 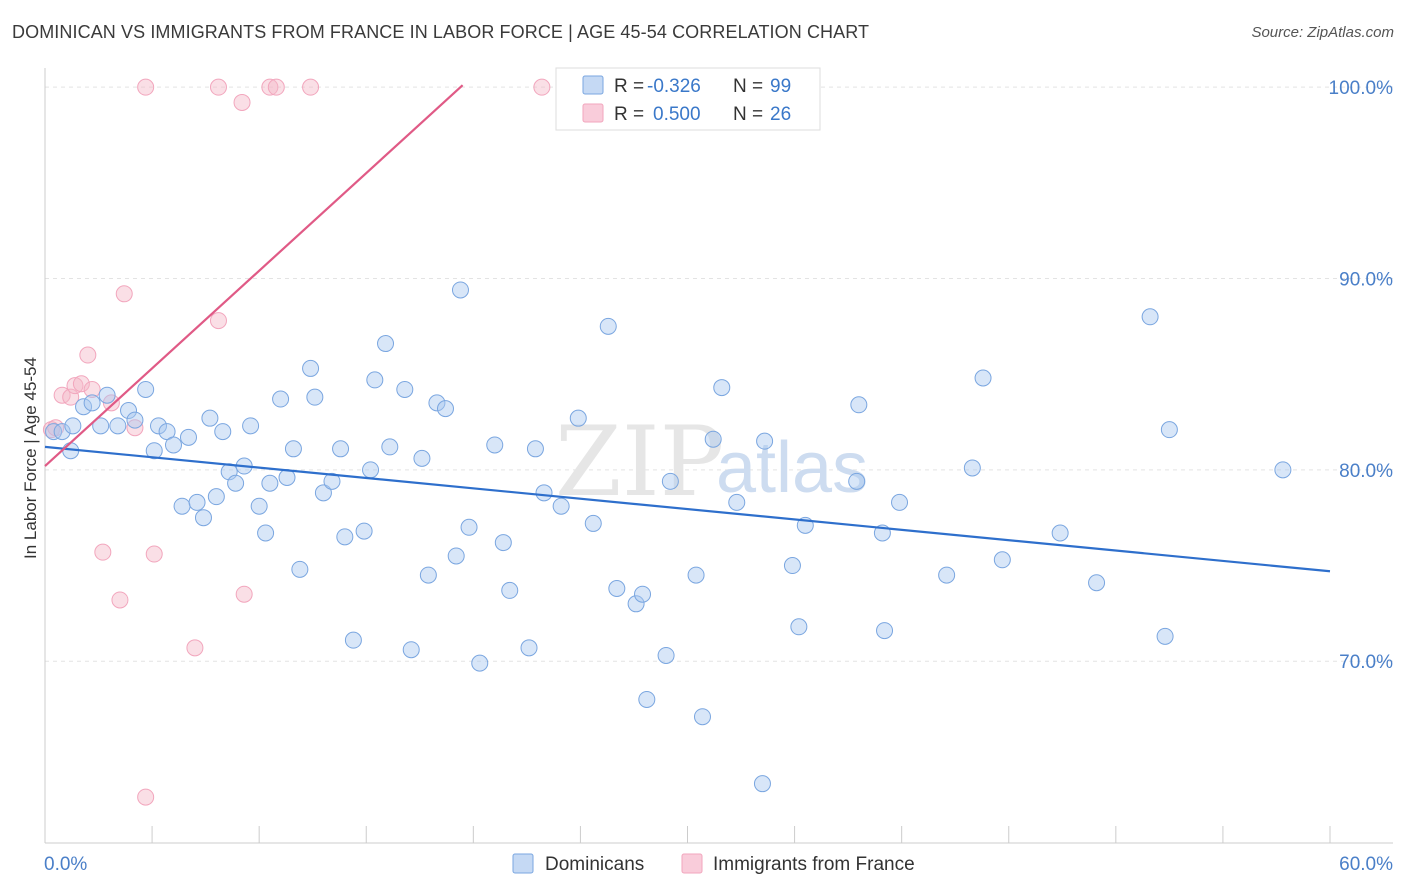 What do you see at coordinates (1366, 662) in the screenshot?
I see `y-tick-label-70: 70.0%` at bounding box center [1366, 662].